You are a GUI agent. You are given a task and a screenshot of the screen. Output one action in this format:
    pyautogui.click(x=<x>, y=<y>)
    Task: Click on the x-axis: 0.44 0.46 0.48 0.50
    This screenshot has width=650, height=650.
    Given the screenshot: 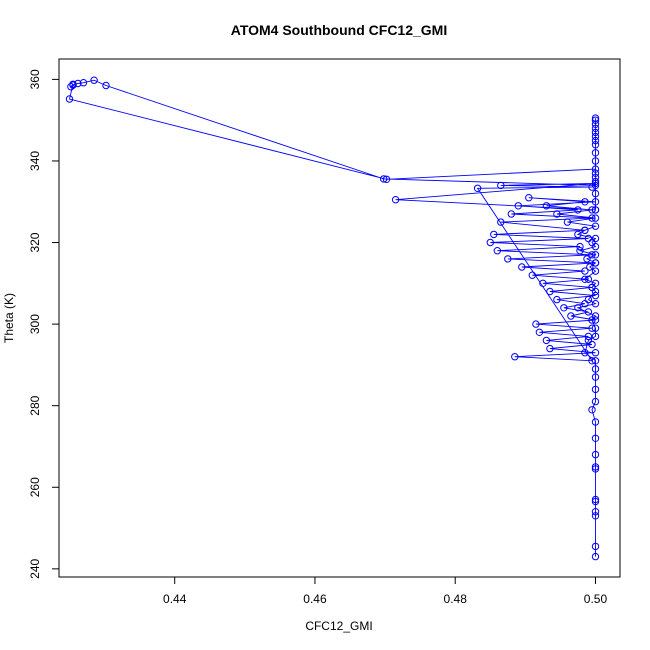 What is the action you would take?
    pyautogui.click(x=385, y=591)
    